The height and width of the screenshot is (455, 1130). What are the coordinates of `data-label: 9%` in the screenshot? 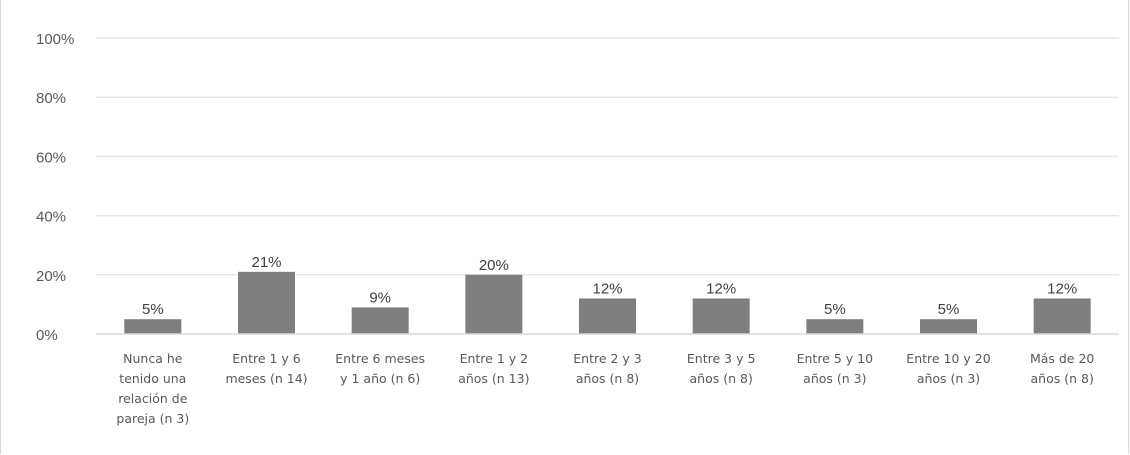 It's located at (380, 297).